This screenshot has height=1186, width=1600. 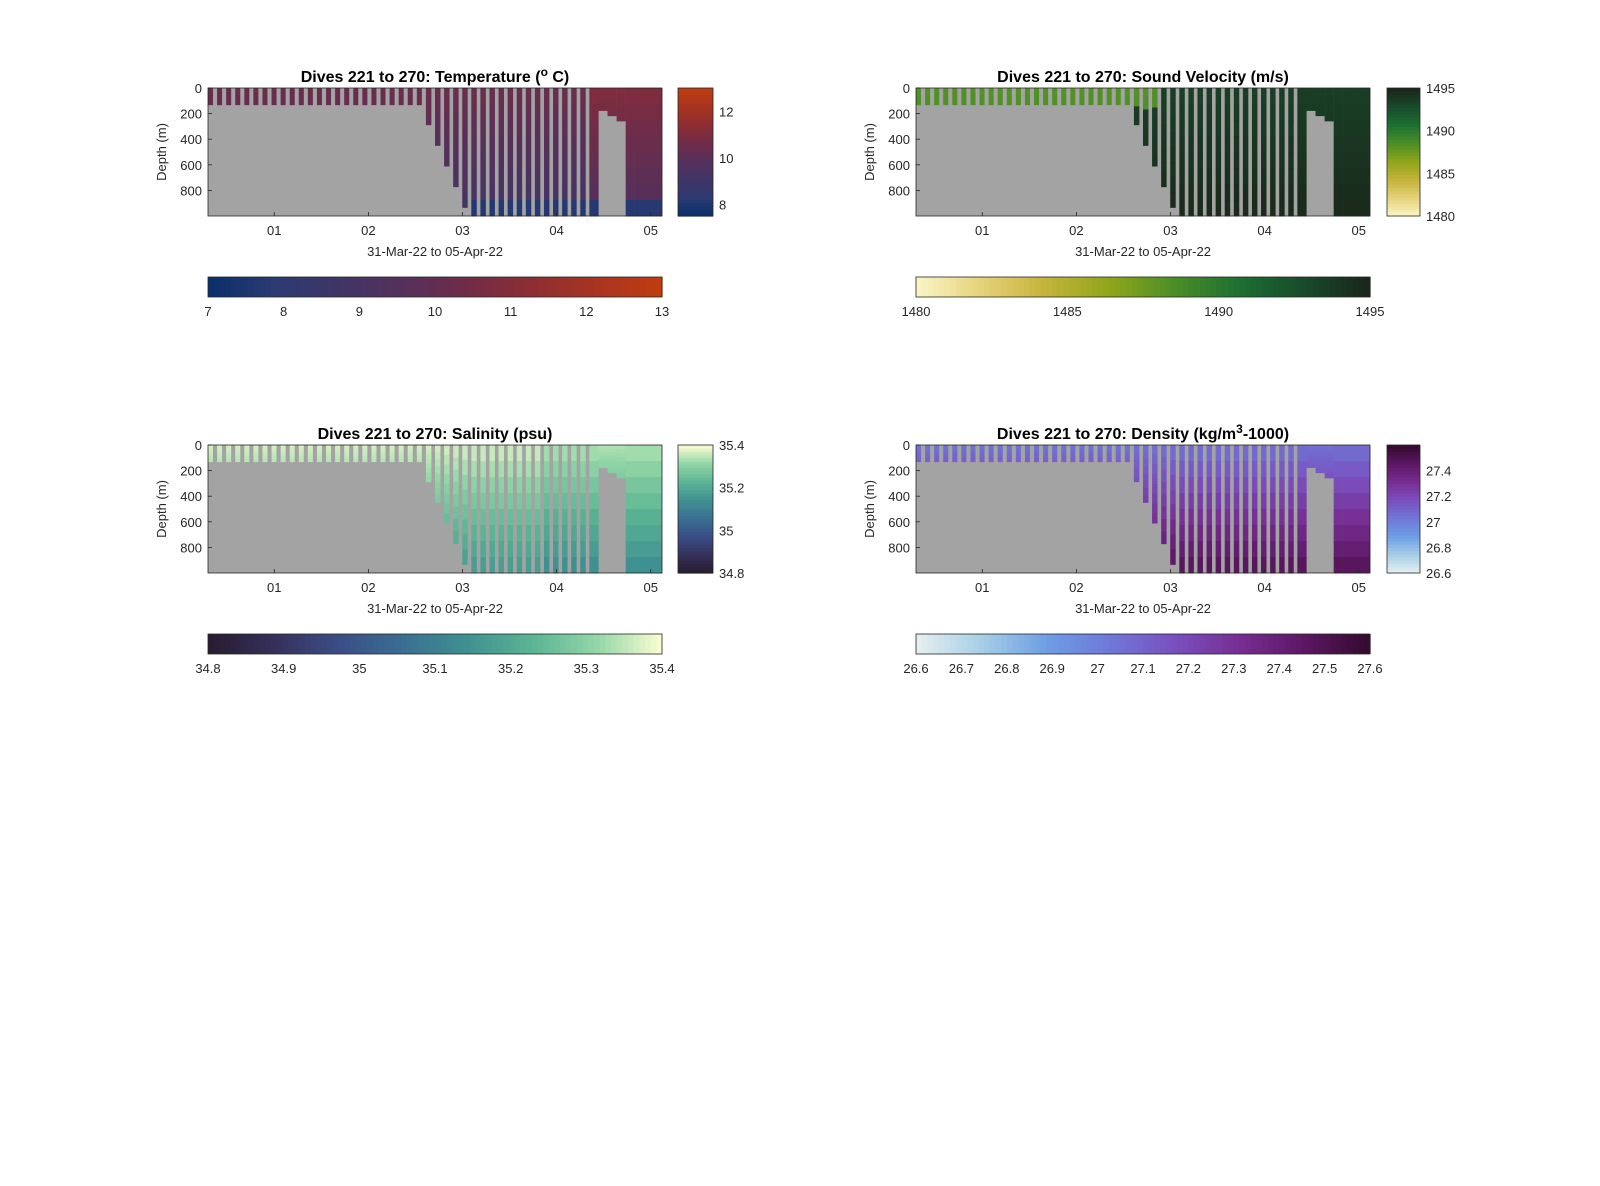 What do you see at coordinates (1143, 287) in the screenshot?
I see `colorbar-frame` at bounding box center [1143, 287].